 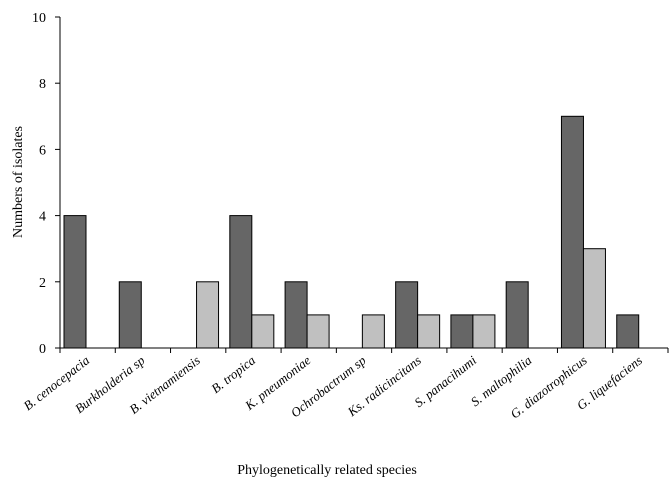 What do you see at coordinates (42, 84) in the screenshot?
I see `y-tick-label-8: 8` at bounding box center [42, 84].